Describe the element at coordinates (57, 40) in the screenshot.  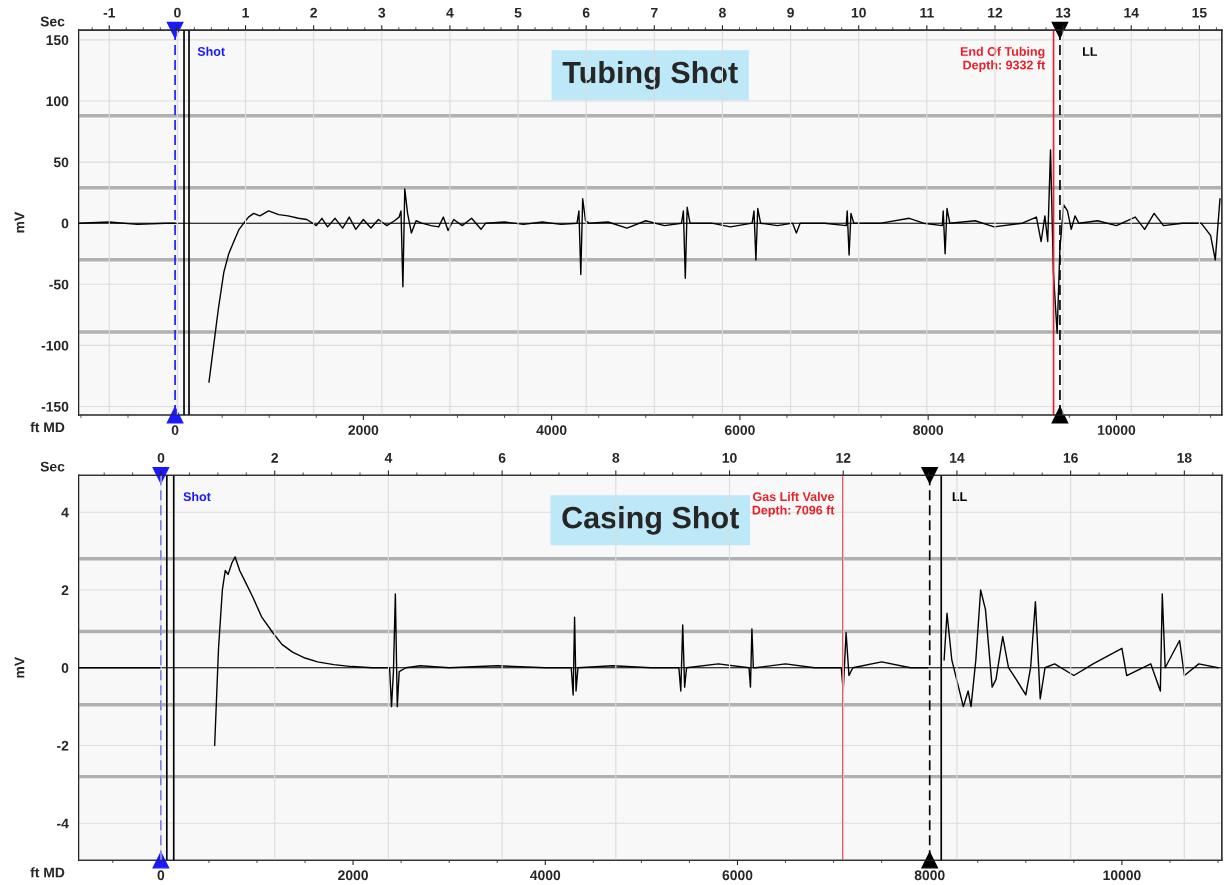
I see `y-tick-label: 150` at that location.